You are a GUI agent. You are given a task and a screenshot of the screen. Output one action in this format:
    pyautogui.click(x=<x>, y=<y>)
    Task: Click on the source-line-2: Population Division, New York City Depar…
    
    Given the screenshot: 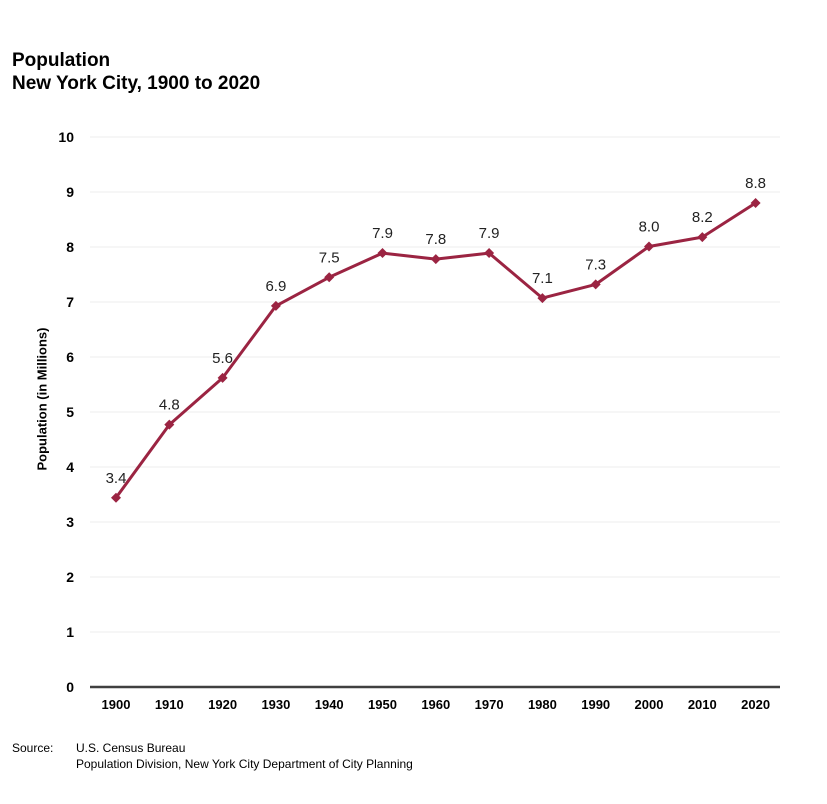 What is the action you would take?
    pyautogui.click(x=244, y=764)
    